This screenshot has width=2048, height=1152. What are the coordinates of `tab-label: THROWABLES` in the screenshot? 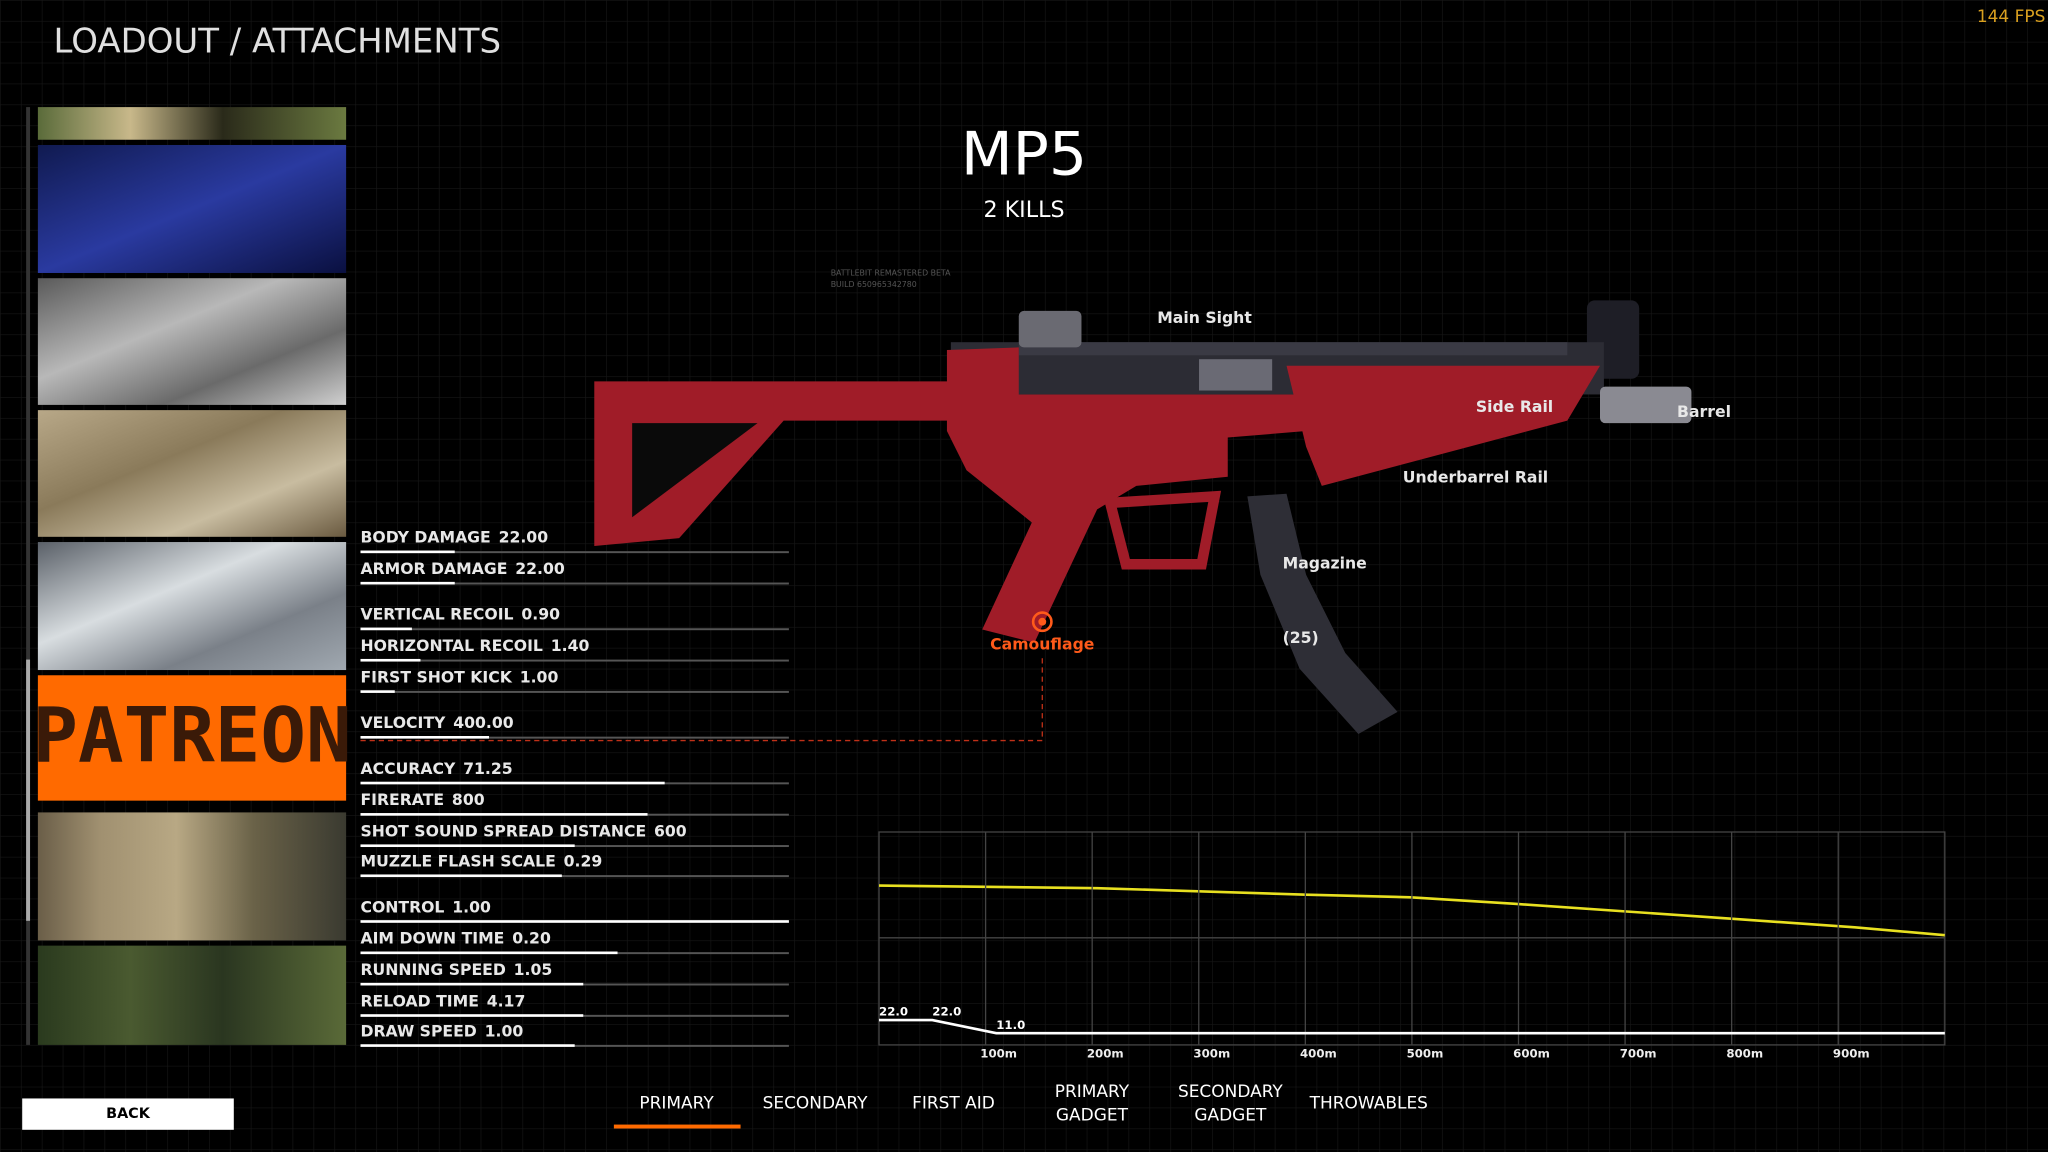 It's located at (1368, 1104).